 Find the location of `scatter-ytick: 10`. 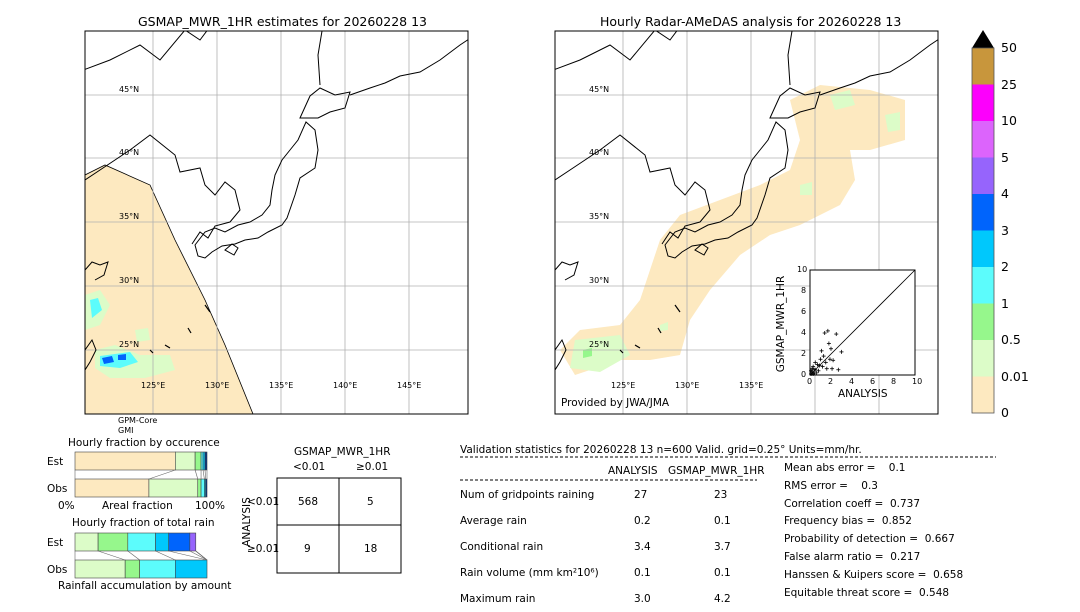

scatter-ytick: 10 is located at coordinates (802, 269).